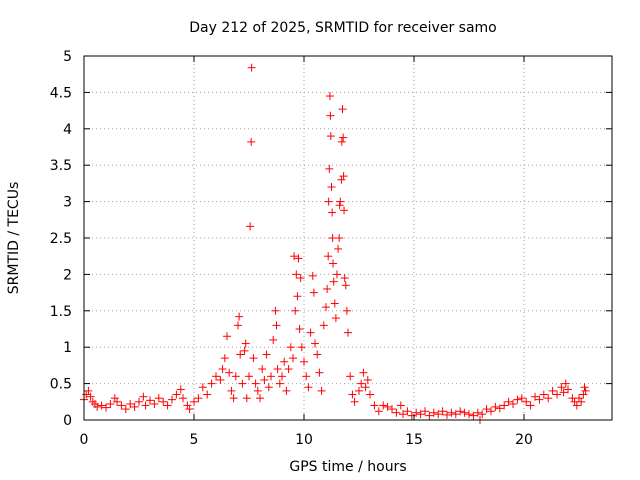 The width and height of the screenshot is (640, 480). What do you see at coordinates (61, 239) in the screenshot?
I see `y-tick-label: 2.5` at bounding box center [61, 239].